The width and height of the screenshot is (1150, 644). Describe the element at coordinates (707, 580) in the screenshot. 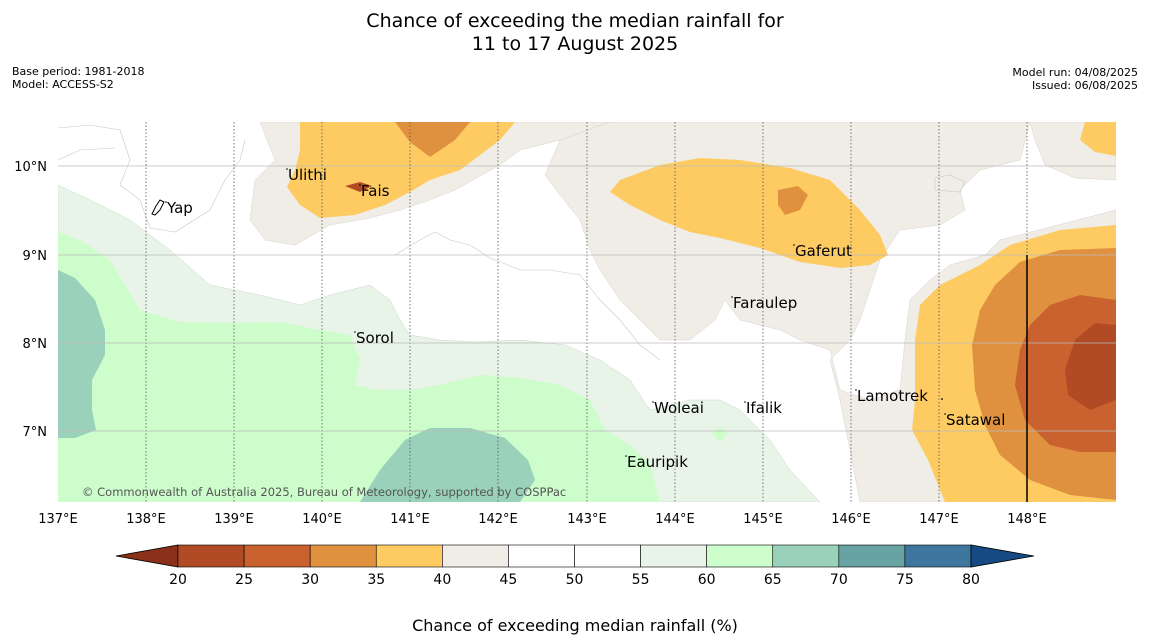

I see `colorbar-tick-label: 60` at that location.